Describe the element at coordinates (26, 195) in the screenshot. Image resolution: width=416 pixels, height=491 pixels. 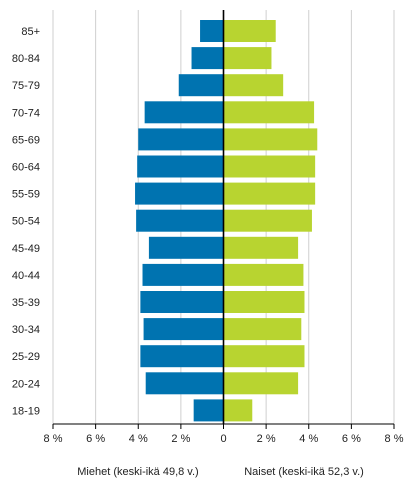
I see `category-label: 55-59` at that location.